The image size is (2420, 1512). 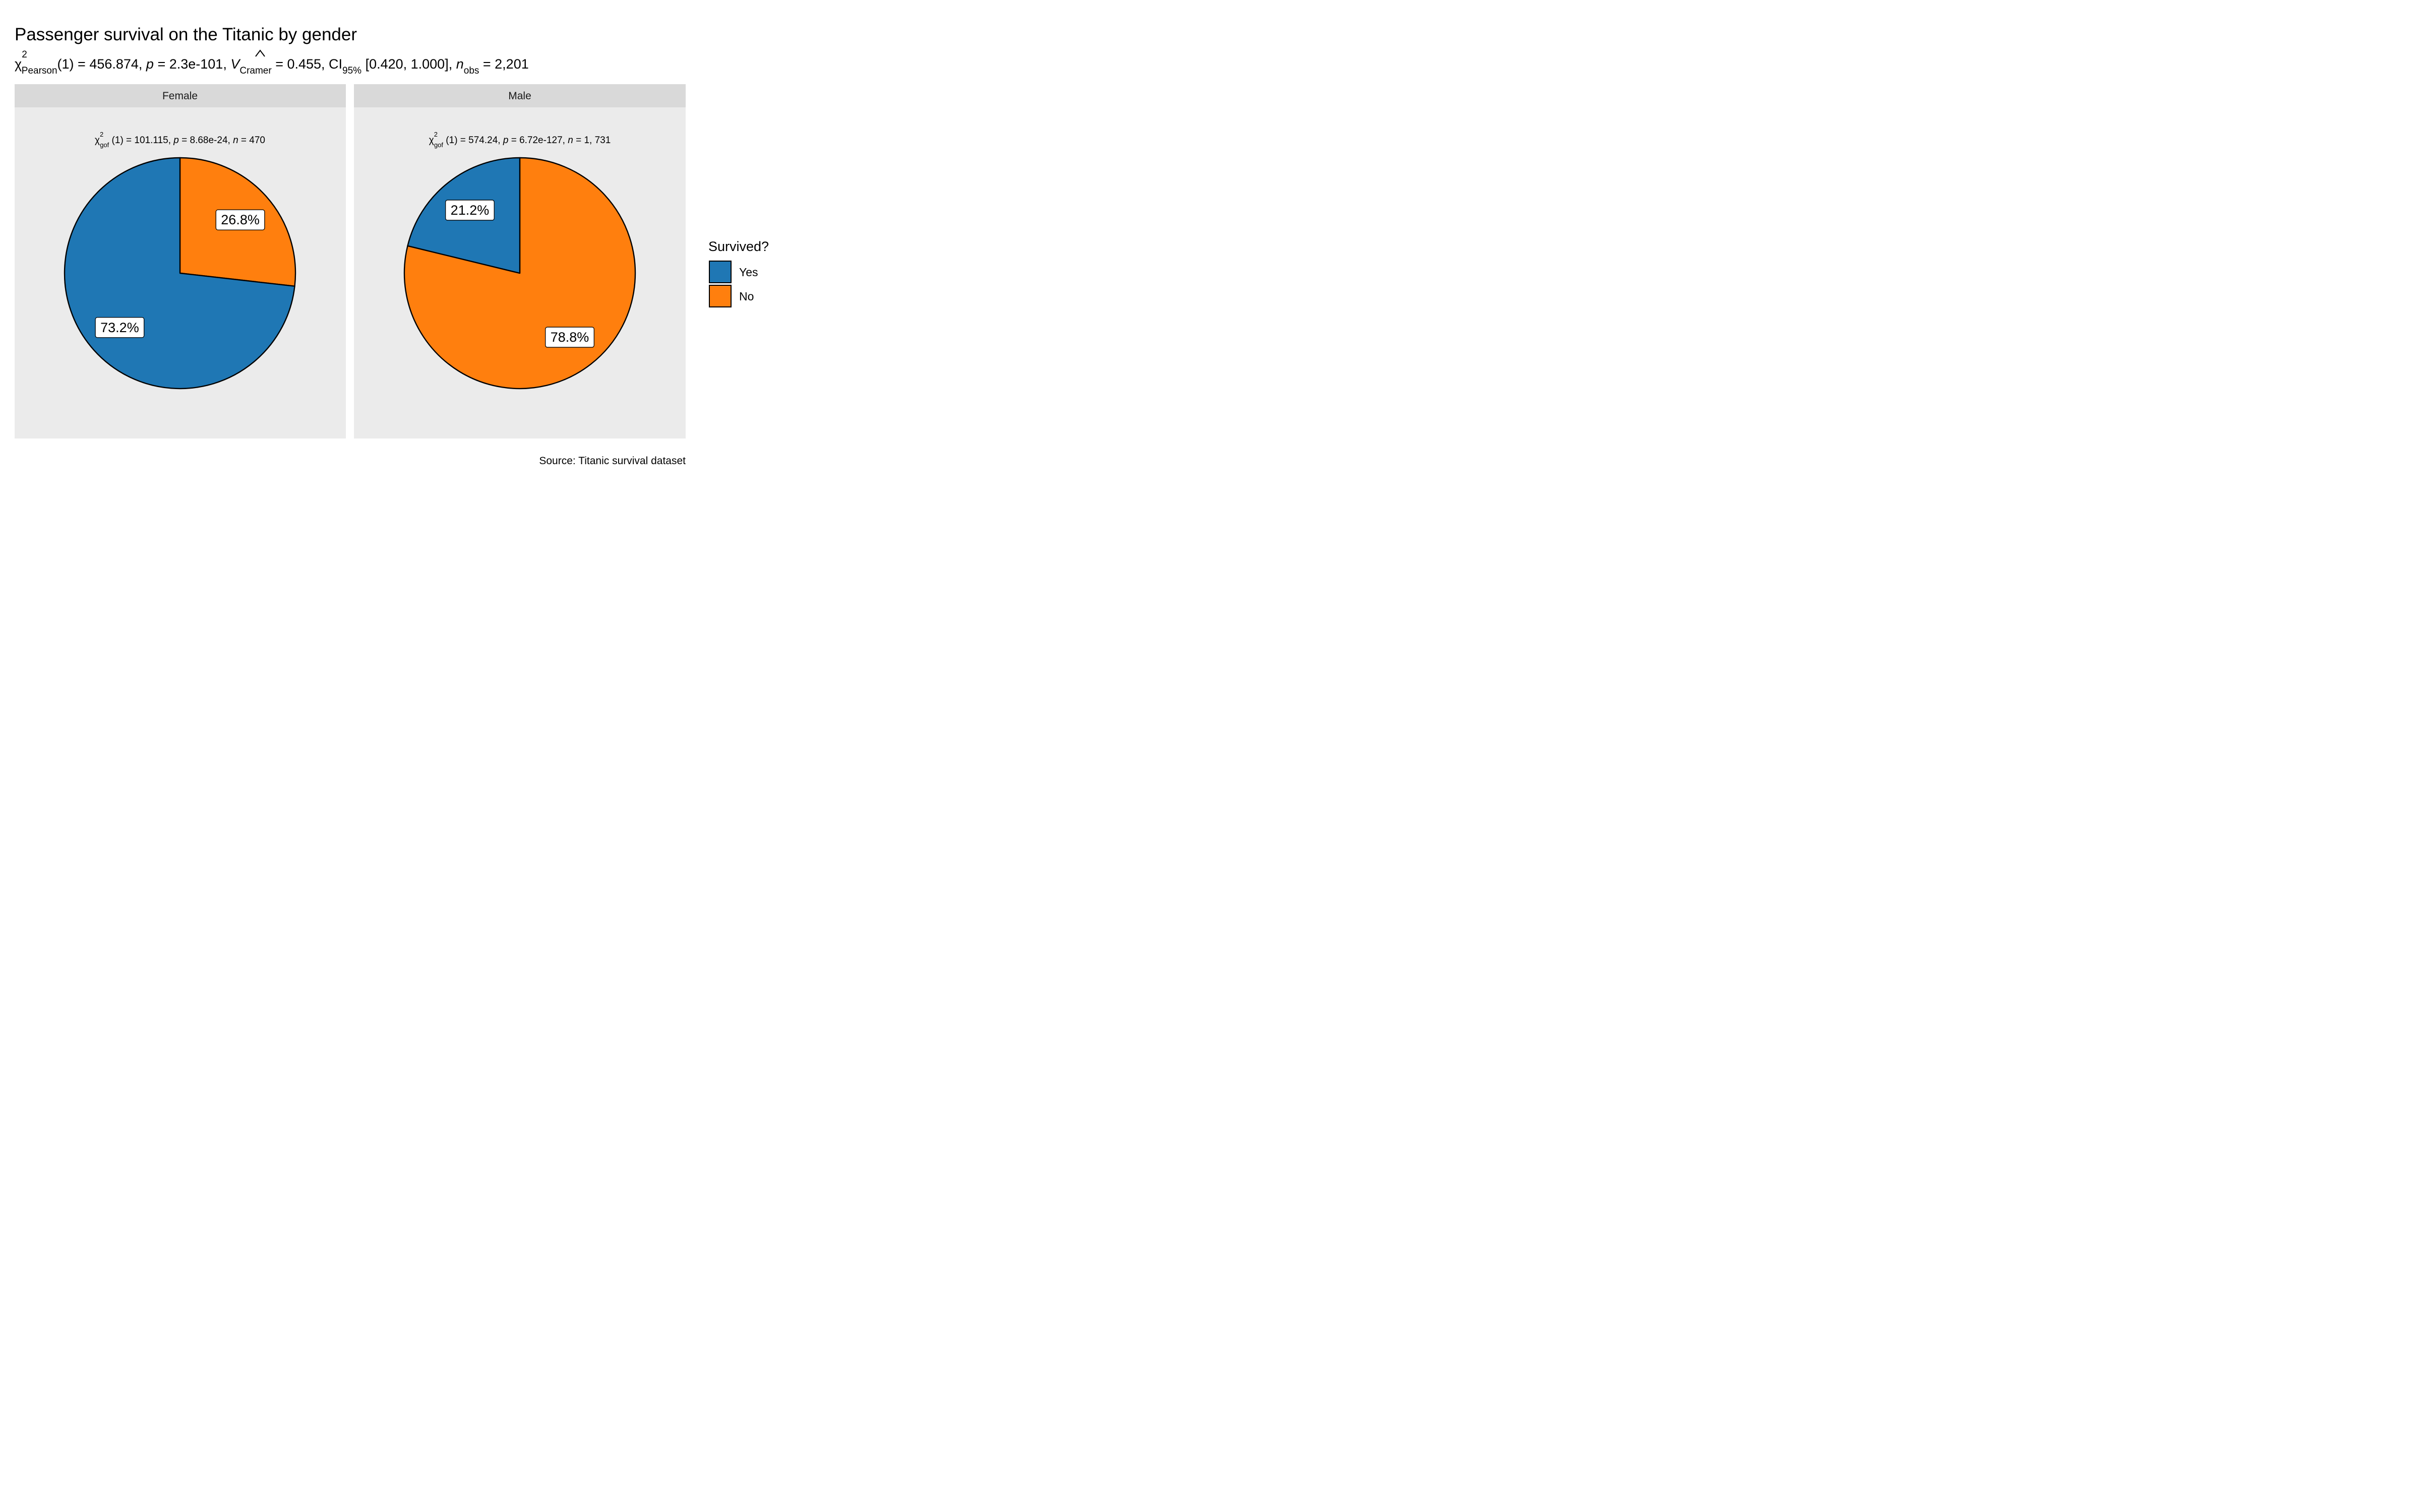 I want to click on pie-label-text: 78.8%, so click(x=570, y=337).